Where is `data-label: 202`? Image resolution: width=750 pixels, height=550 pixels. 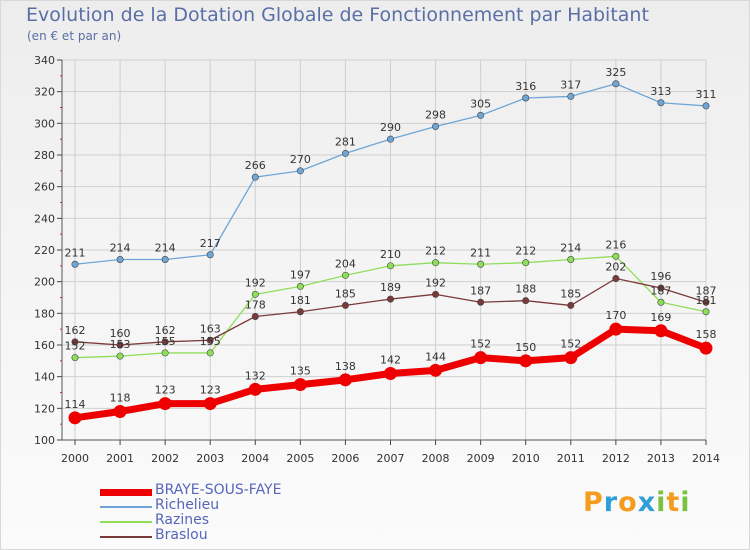
data-label: 202 is located at coordinates (615, 267).